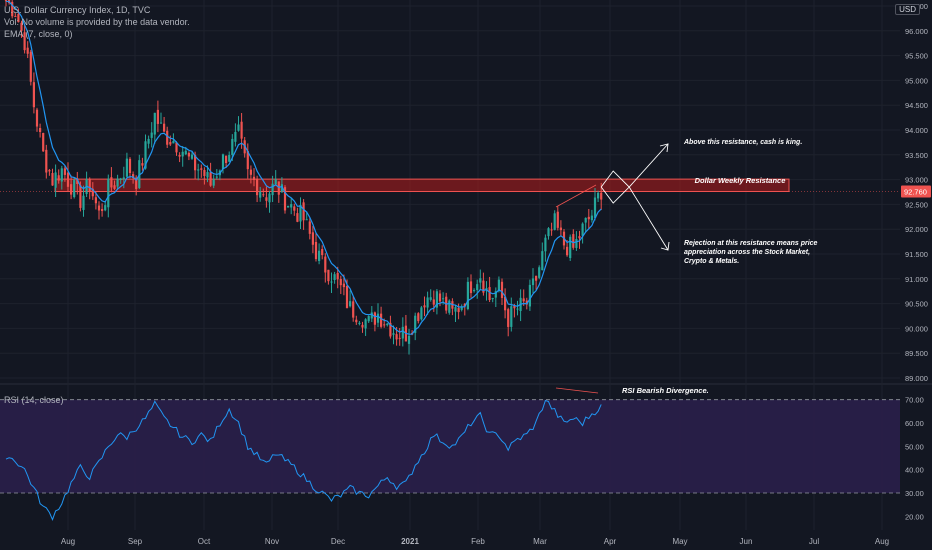  Describe the element at coordinates (914, 470) in the screenshot. I see `rsi-tick-label: 40.00` at that location.